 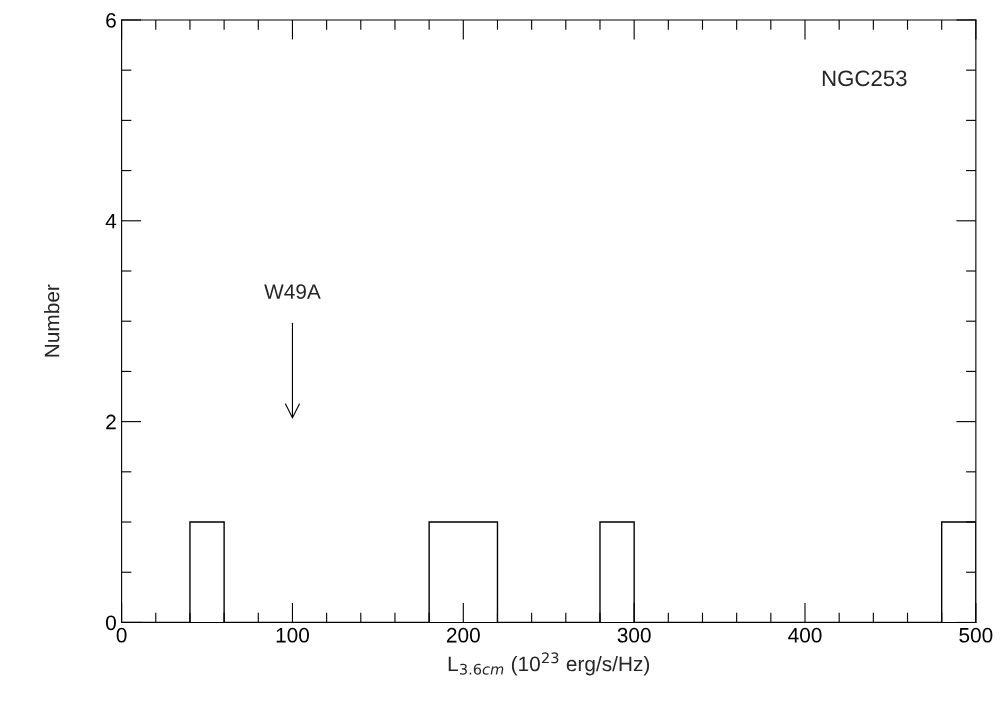 What do you see at coordinates (976, 635) in the screenshot?
I see `x-tick-label: 500` at bounding box center [976, 635].